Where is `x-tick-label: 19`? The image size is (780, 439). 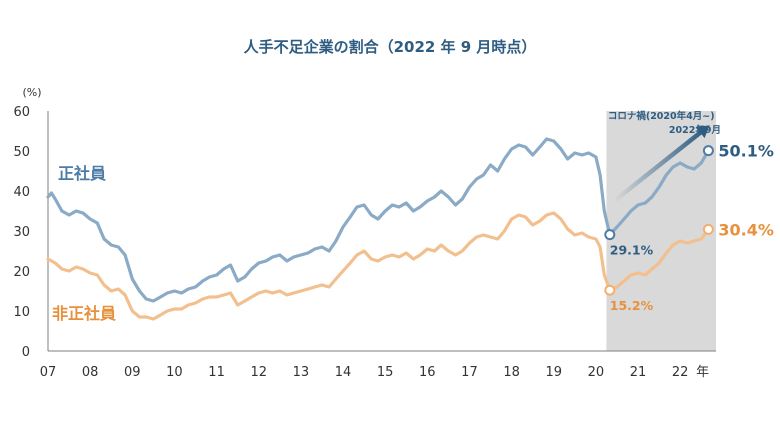
x-tick-label: 19 is located at coordinates (553, 372).